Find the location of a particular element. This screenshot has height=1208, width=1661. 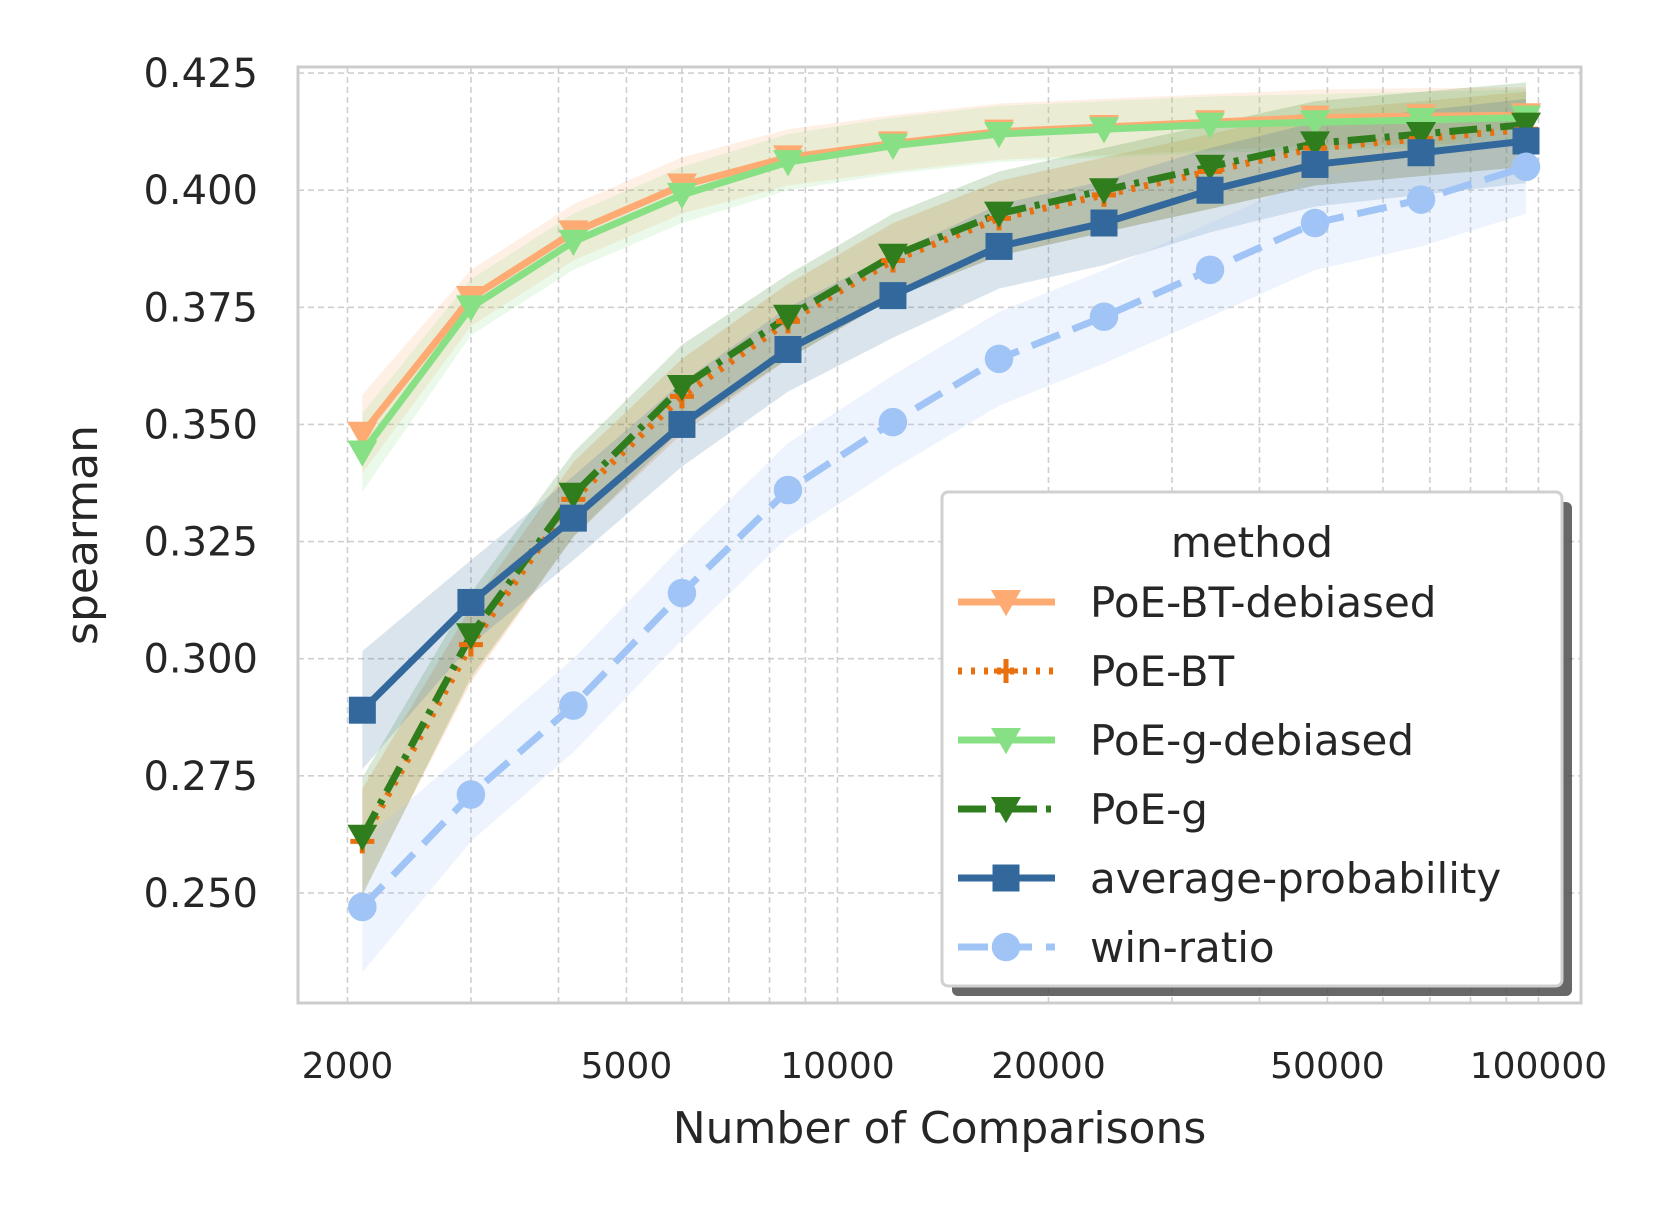

x-tick-label: 50000 is located at coordinates (1327, 1066).